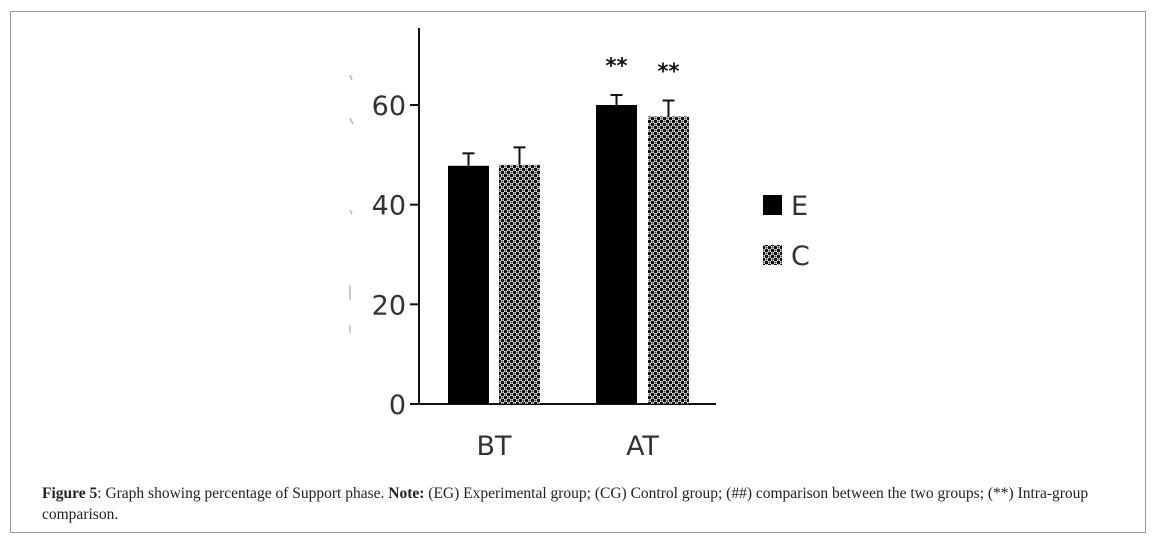 Image resolution: width=1155 pixels, height=543 pixels. Describe the element at coordinates (800, 256) in the screenshot. I see `legend-label-C: C` at that location.